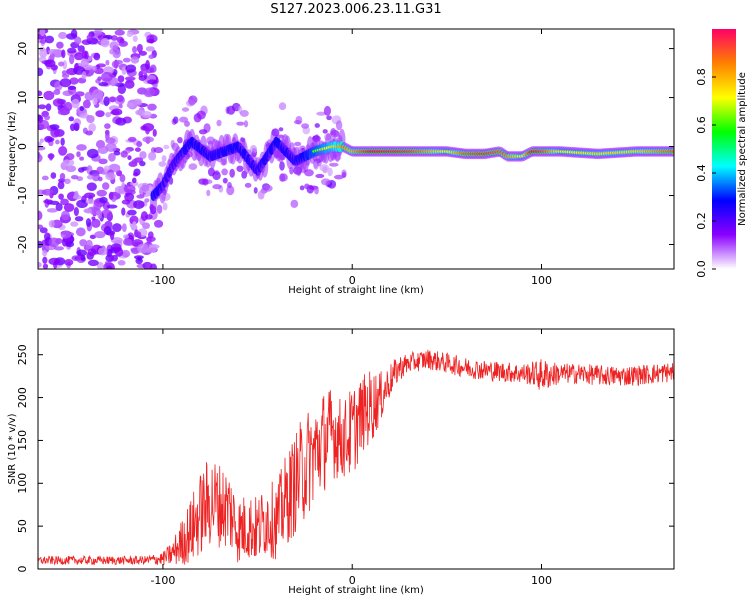  I want to click on y-tick-label: 10, so click(22, 98).